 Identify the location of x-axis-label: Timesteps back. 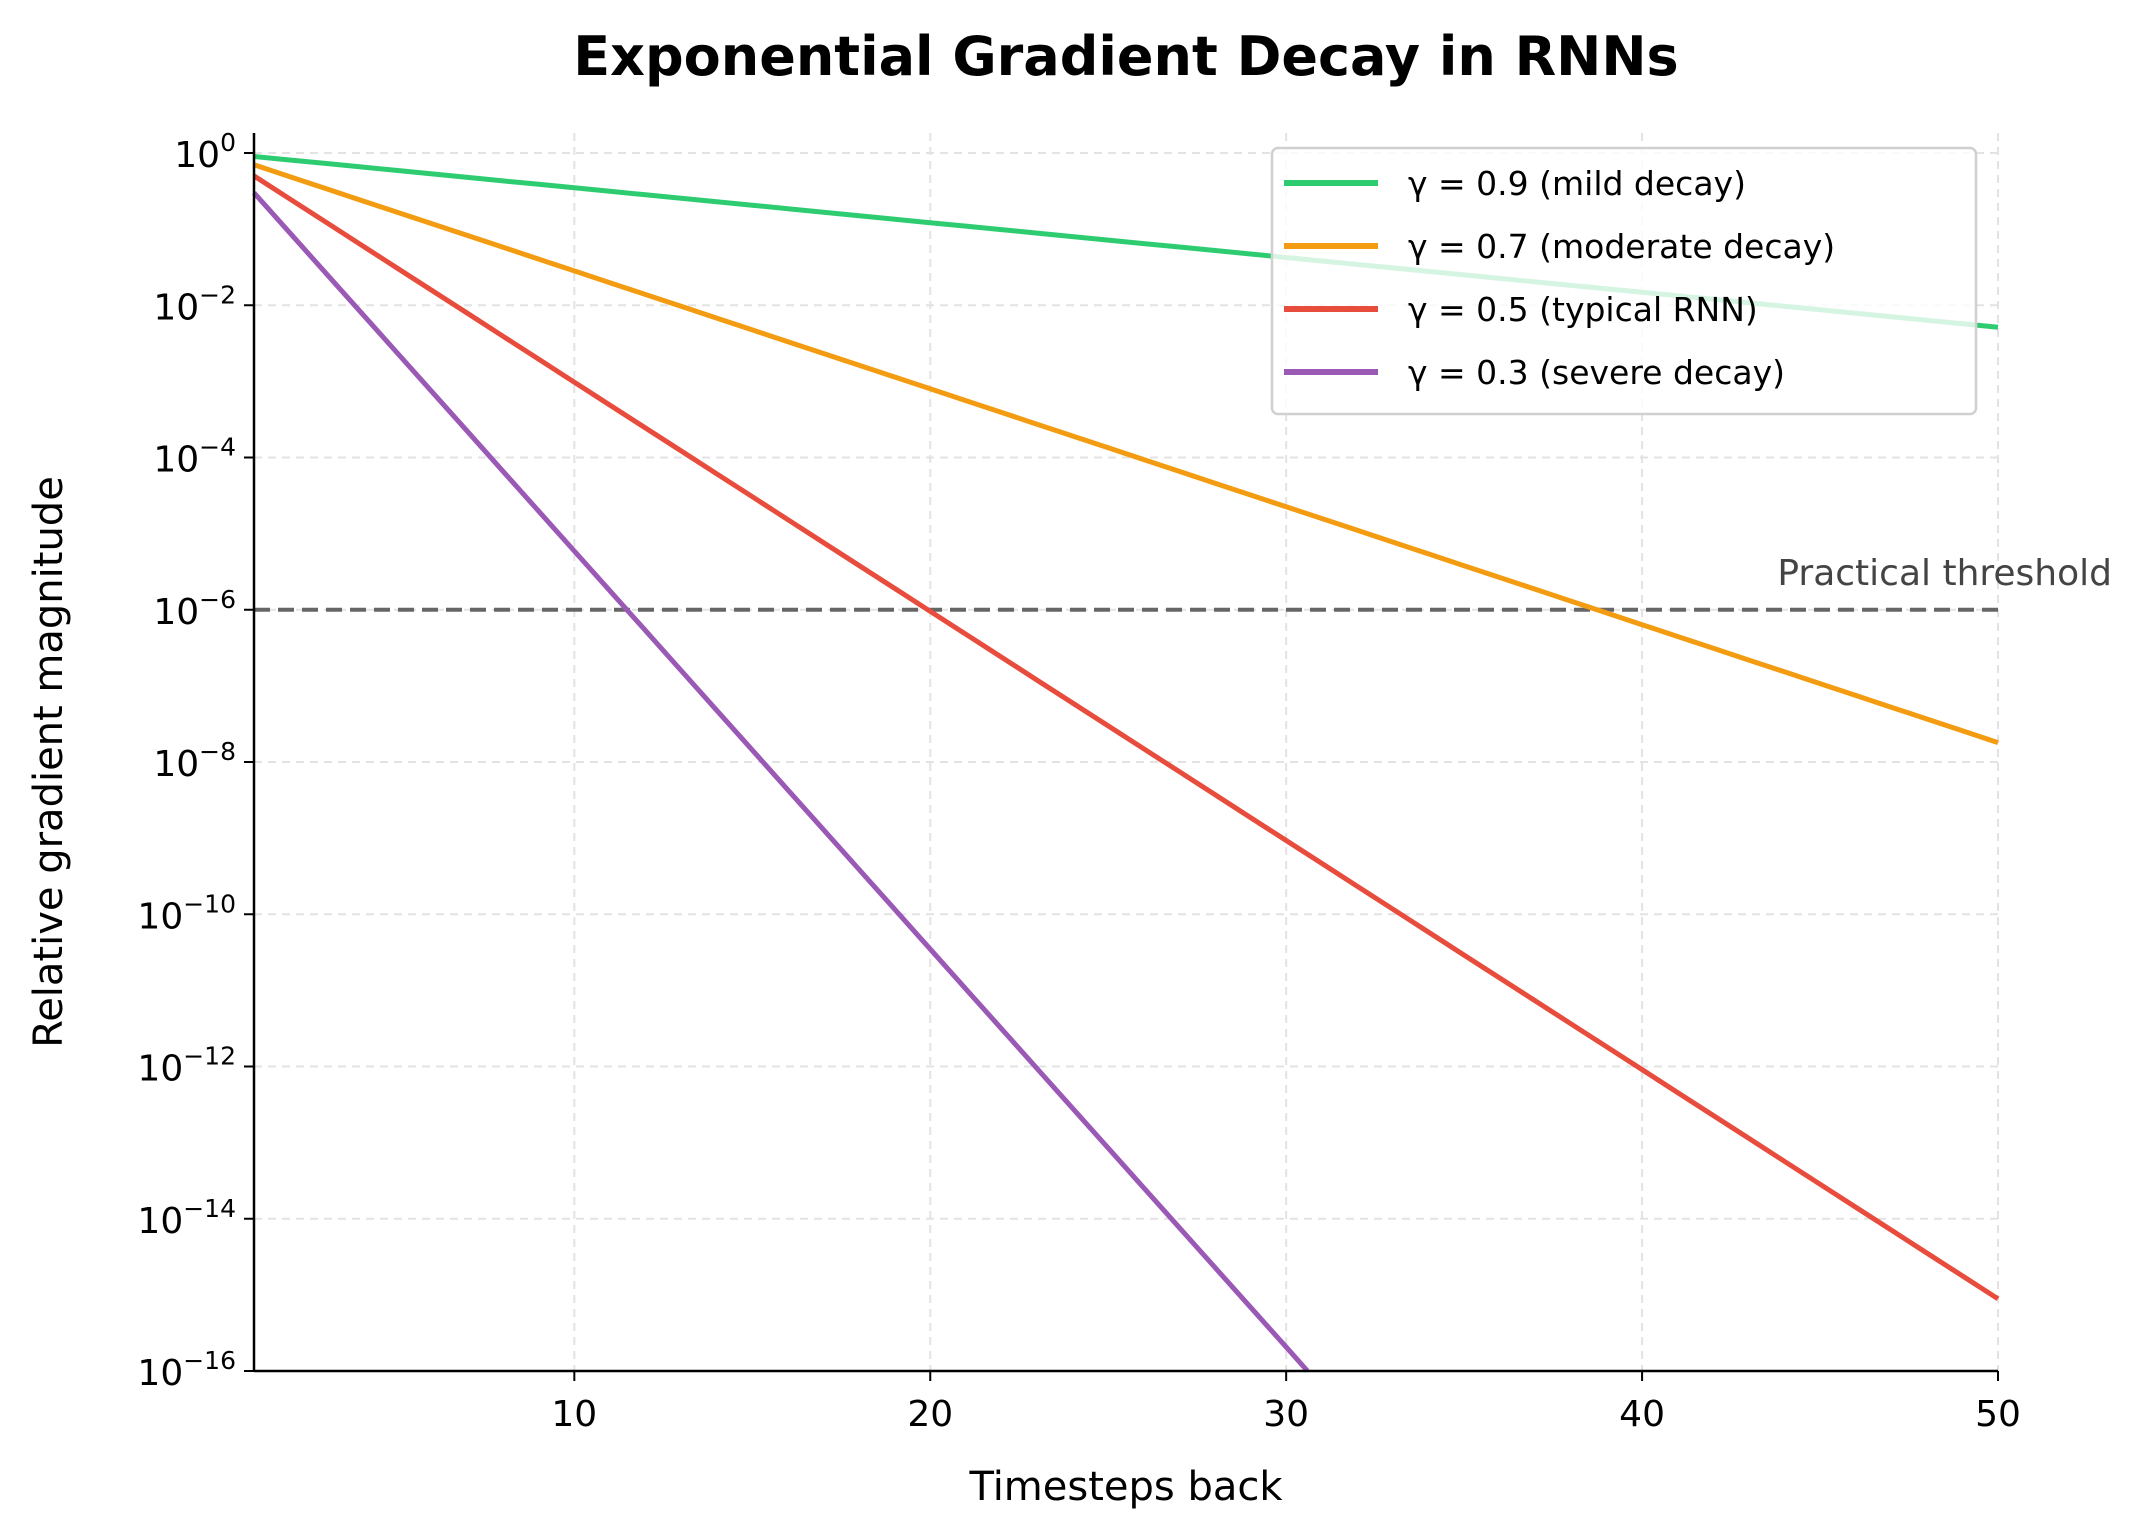
(1125, 1487).